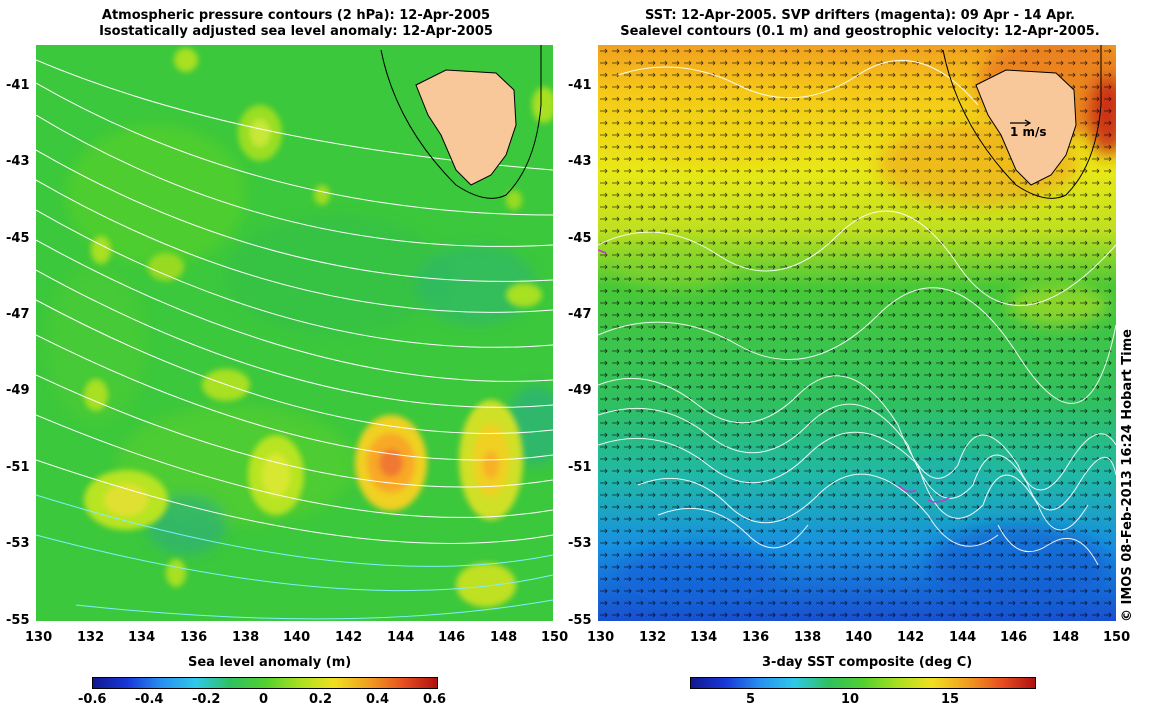 The height and width of the screenshot is (710, 1150). I want to click on sst-colorbar, so click(863, 683).